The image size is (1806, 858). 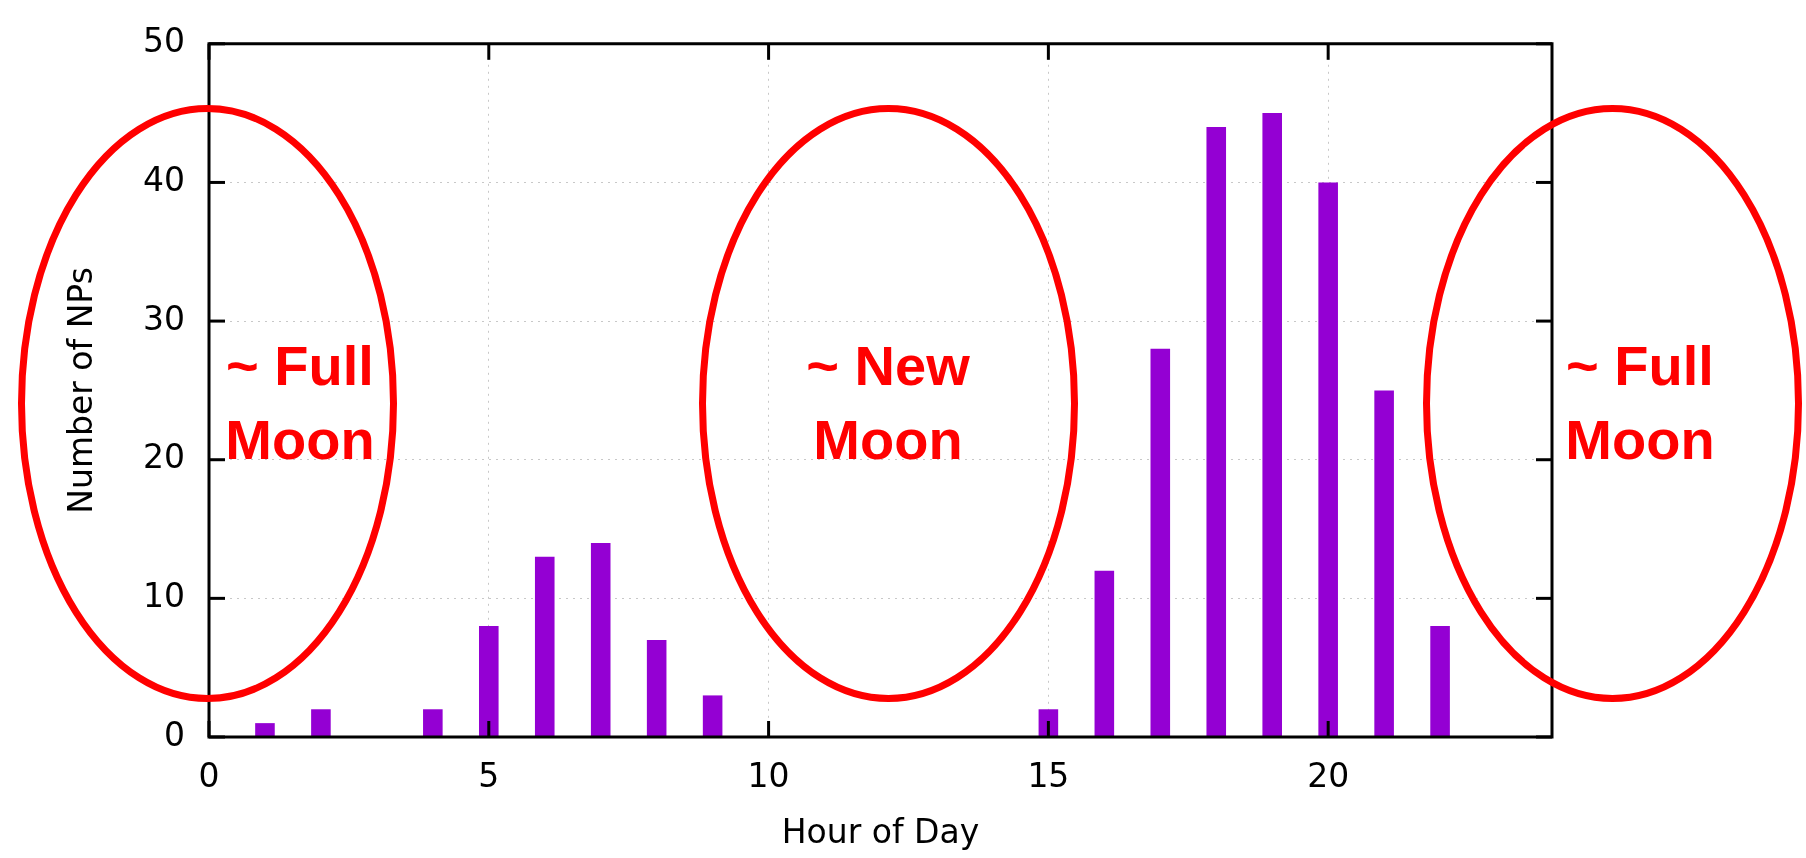 What do you see at coordinates (164, 457) in the screenshot?
I see `y-tick-label: 20` at bounding box center [164, 457].